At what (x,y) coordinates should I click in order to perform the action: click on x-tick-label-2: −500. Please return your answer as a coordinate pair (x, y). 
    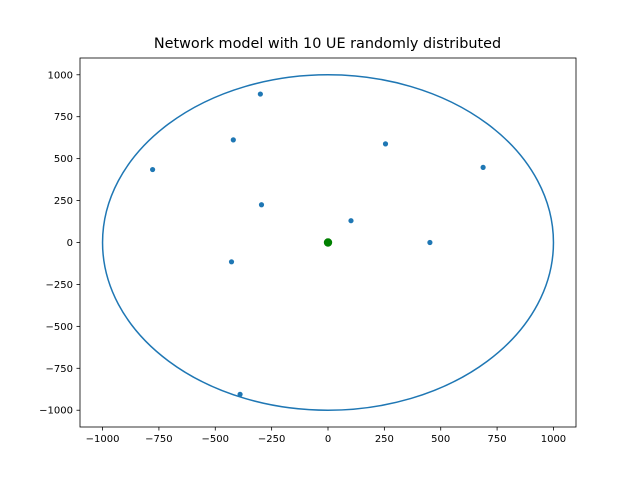
    Looking at the image, I should click on (215, 439).